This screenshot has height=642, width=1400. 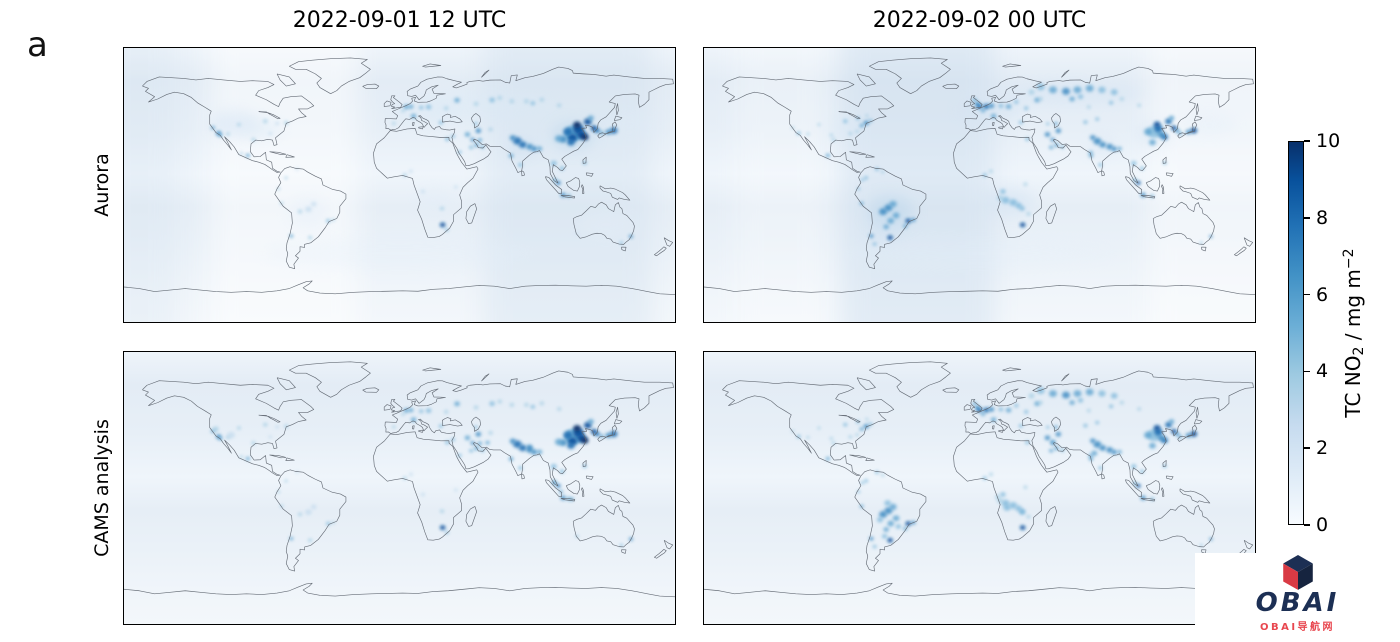 I want to click on colorbar-tick-label: 2, so click(x=1322, y=448).